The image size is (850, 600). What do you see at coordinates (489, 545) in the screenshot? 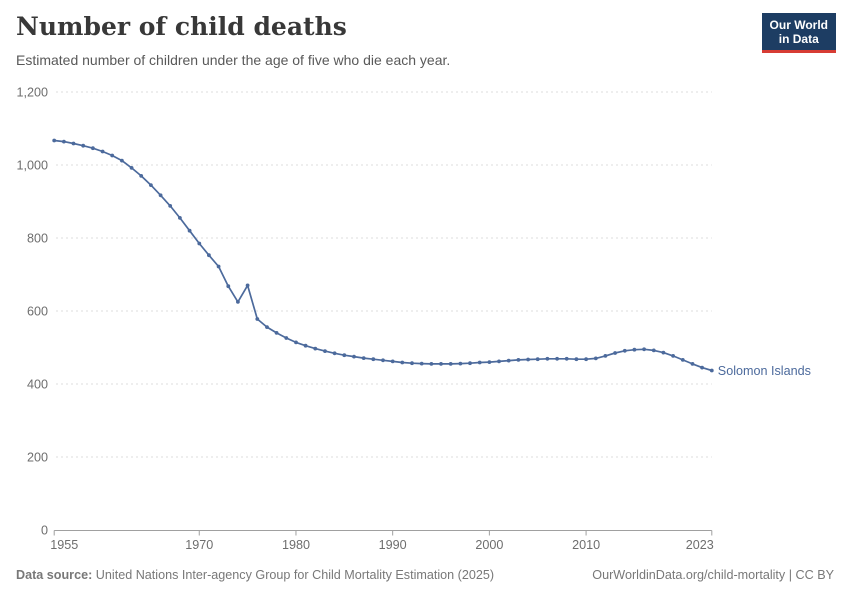
I see `x-tick-label: 2000` at bounding box center [489, 545].